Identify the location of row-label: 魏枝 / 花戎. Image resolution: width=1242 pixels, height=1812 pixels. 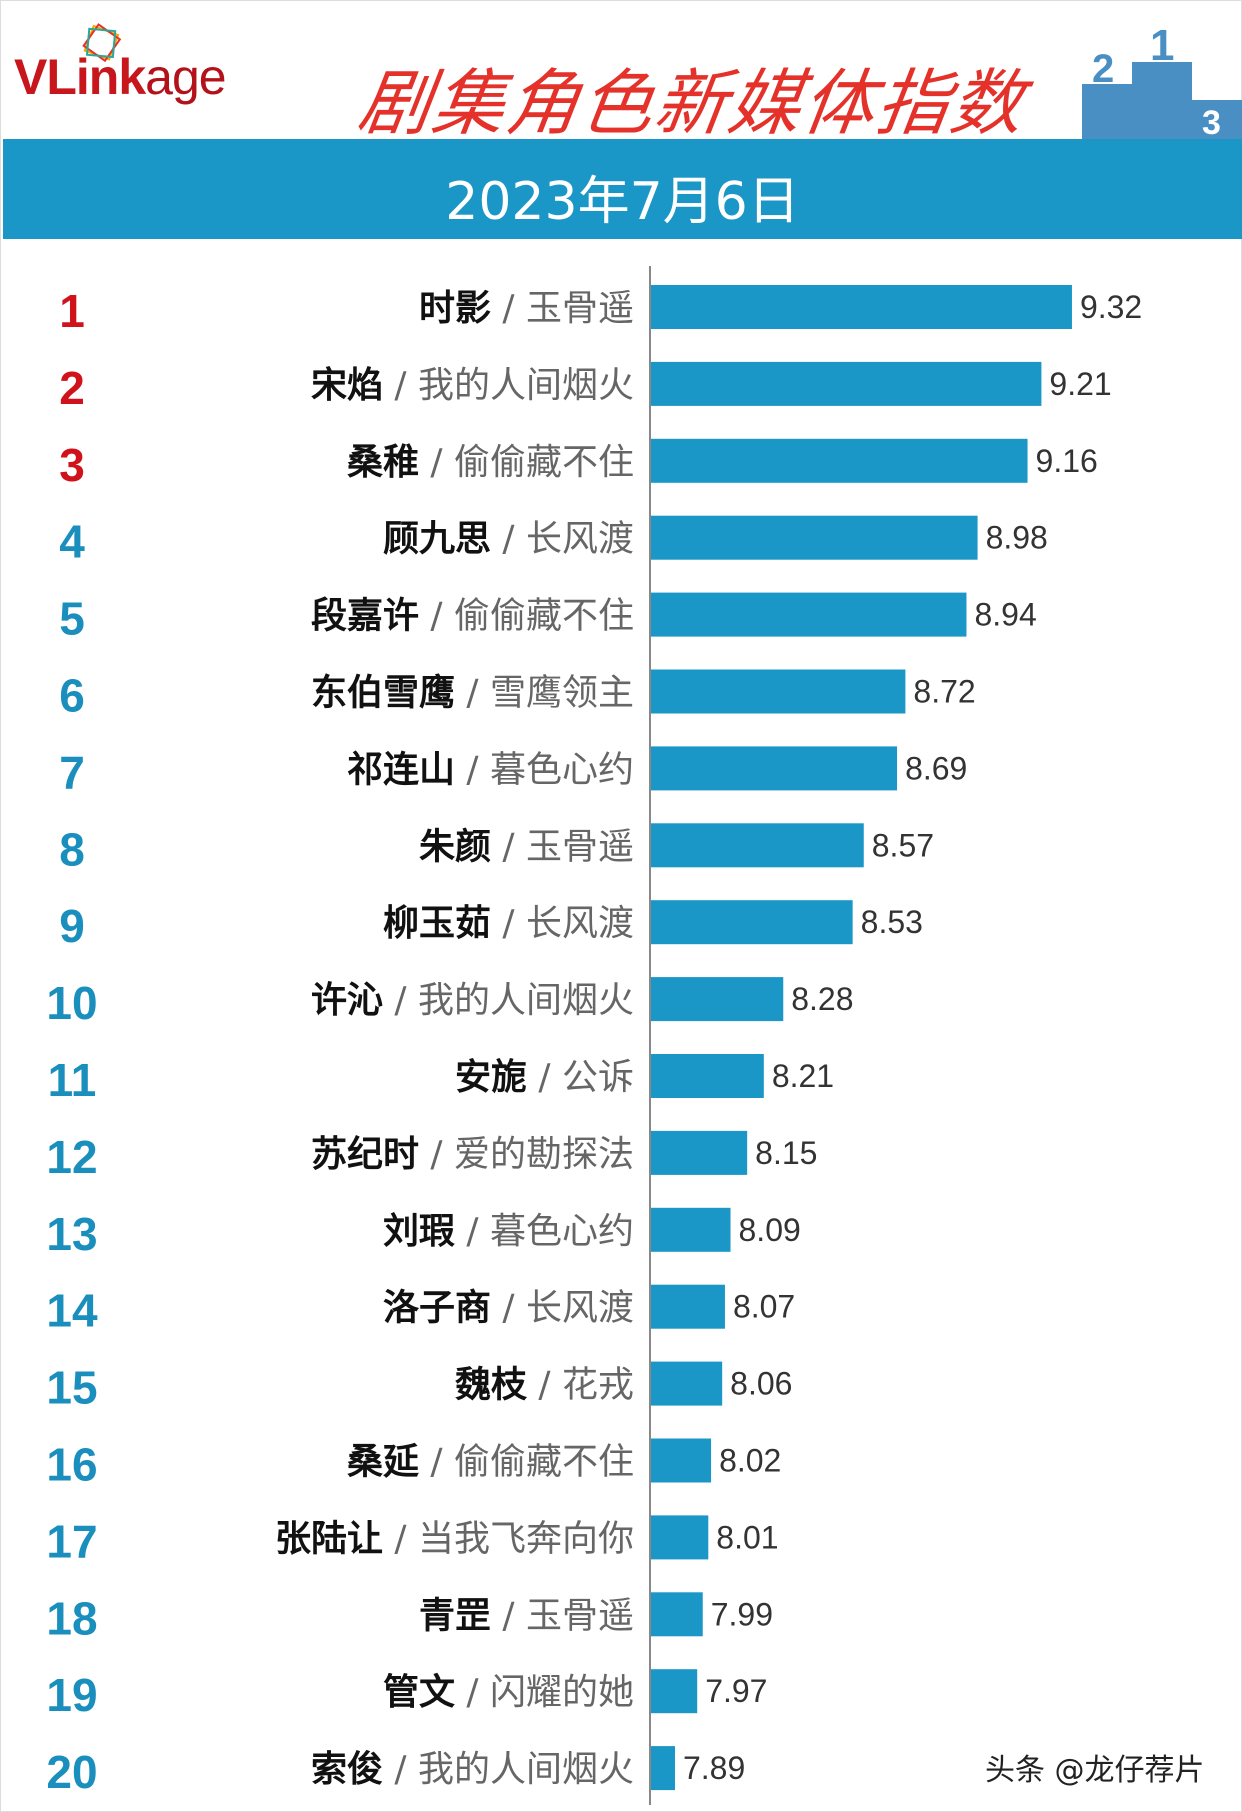
(544, 1385).